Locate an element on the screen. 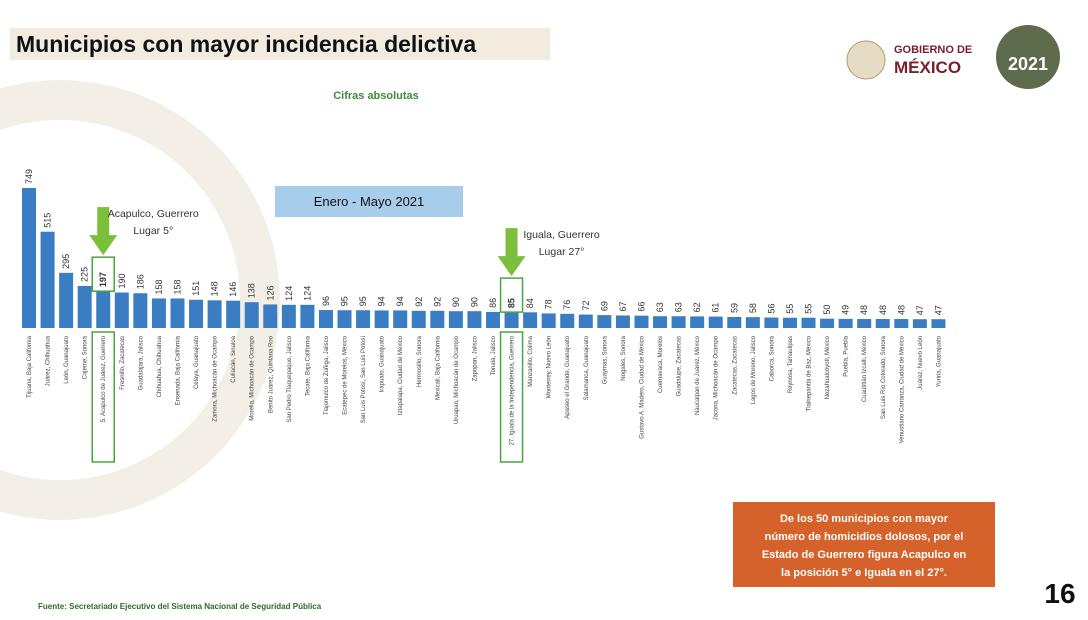  value-label: 49 is located at coordinates (846, 310).